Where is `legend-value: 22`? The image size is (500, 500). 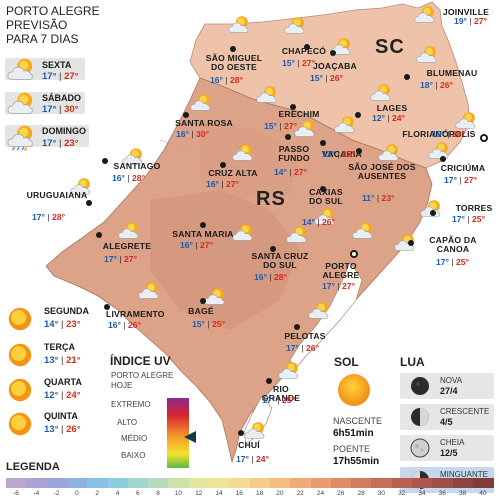
legend-value: 22 is located at coordinates (300, 493).